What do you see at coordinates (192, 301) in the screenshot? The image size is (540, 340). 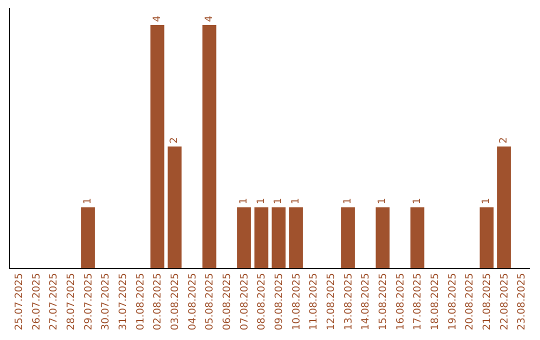 I see `x-tick-label: 04.08.2025` at bounding box center [192, 301].